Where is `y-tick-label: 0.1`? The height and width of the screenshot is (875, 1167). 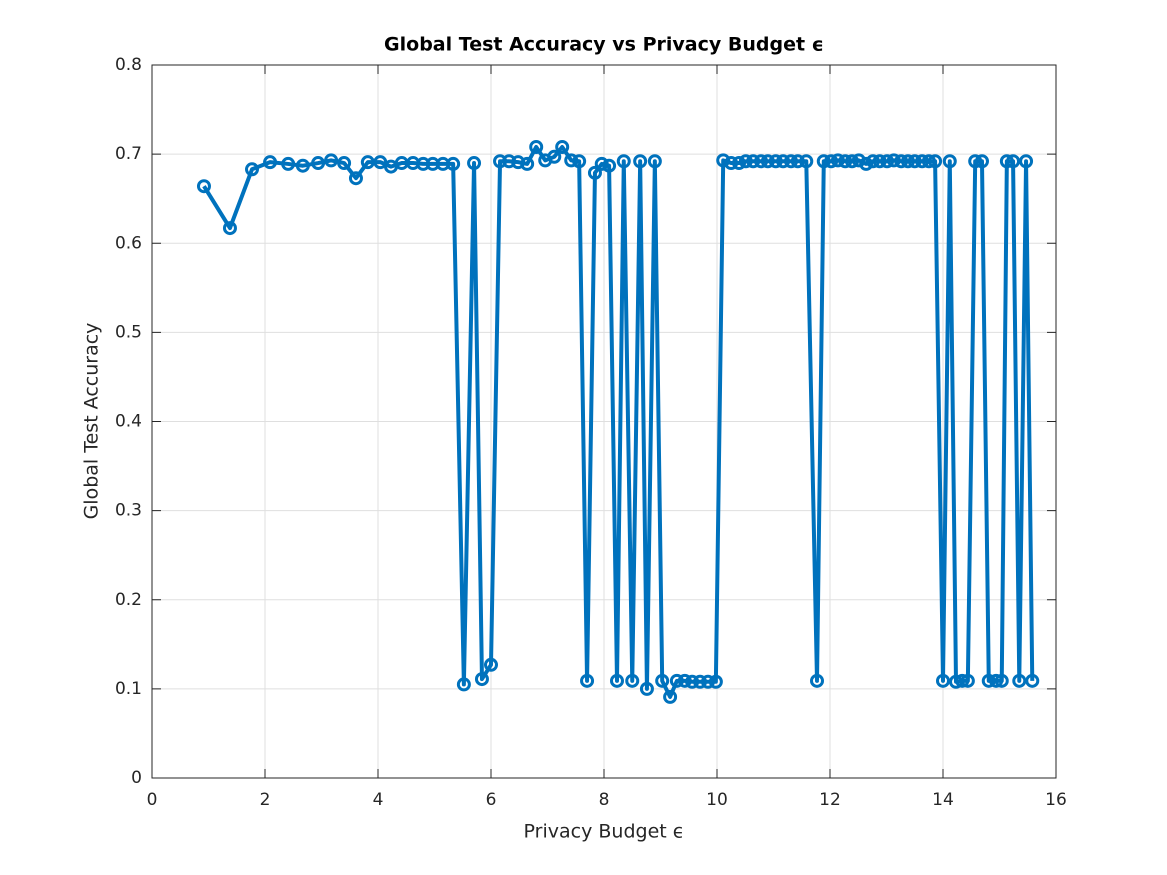
y-tick-label: 0.1 is located at coordinates (128, 689).